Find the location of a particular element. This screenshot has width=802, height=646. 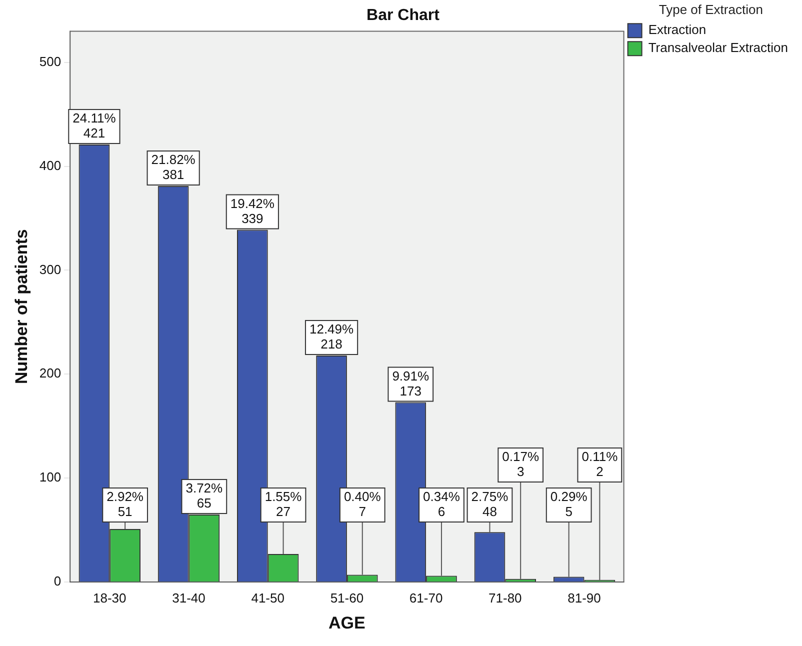

x-axis-title: AGE is located at coordinates (347, 622).